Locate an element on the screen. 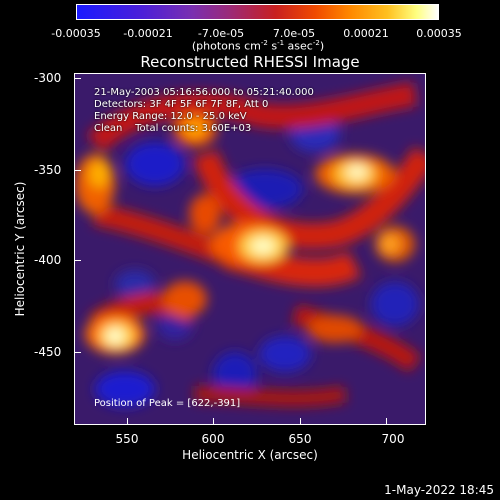  x-axis-label: Heliocentric X (arcsec) is located at coordinates (250, 455).